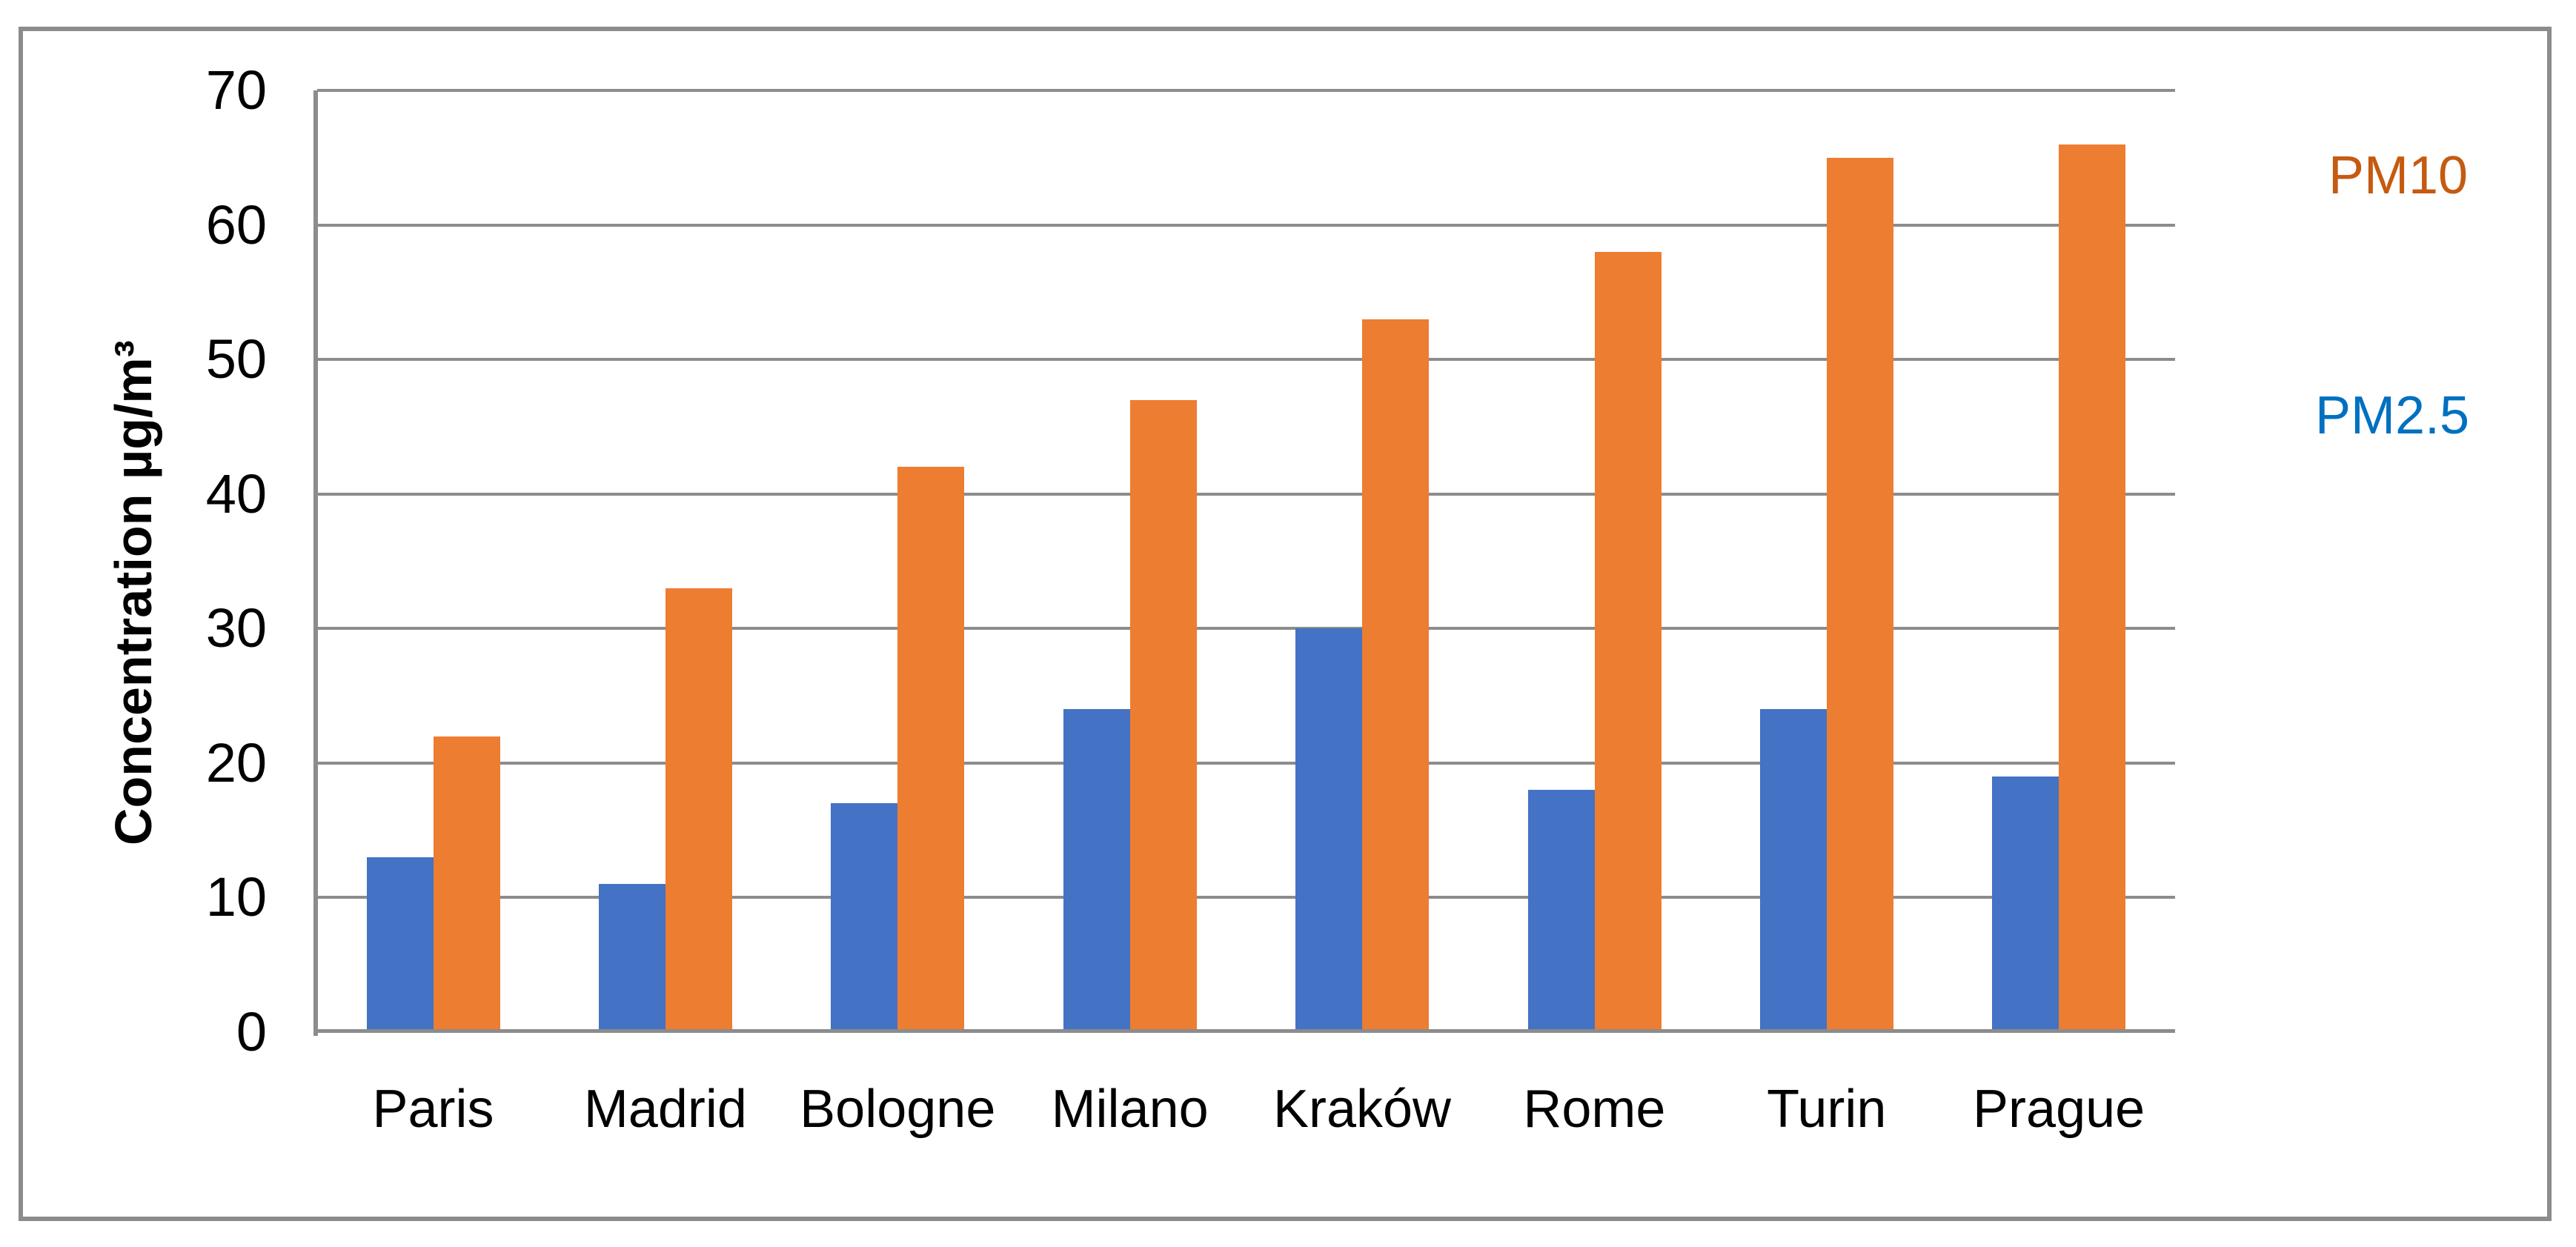 This screenshot has height=1247, width=2576. What do you see at coordinates (467, 882) in the screenshot?
I see `bar-pm10-paris` at bounding box center [467, 882].